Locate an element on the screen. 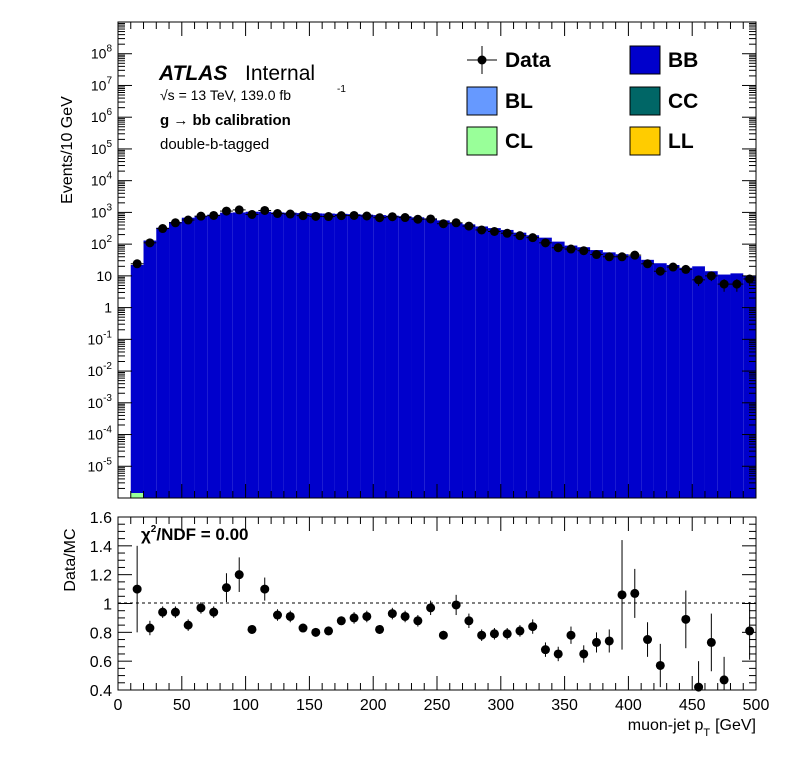  ratio-y-tick-label: 0.8 is located at coordinates (101, 633).